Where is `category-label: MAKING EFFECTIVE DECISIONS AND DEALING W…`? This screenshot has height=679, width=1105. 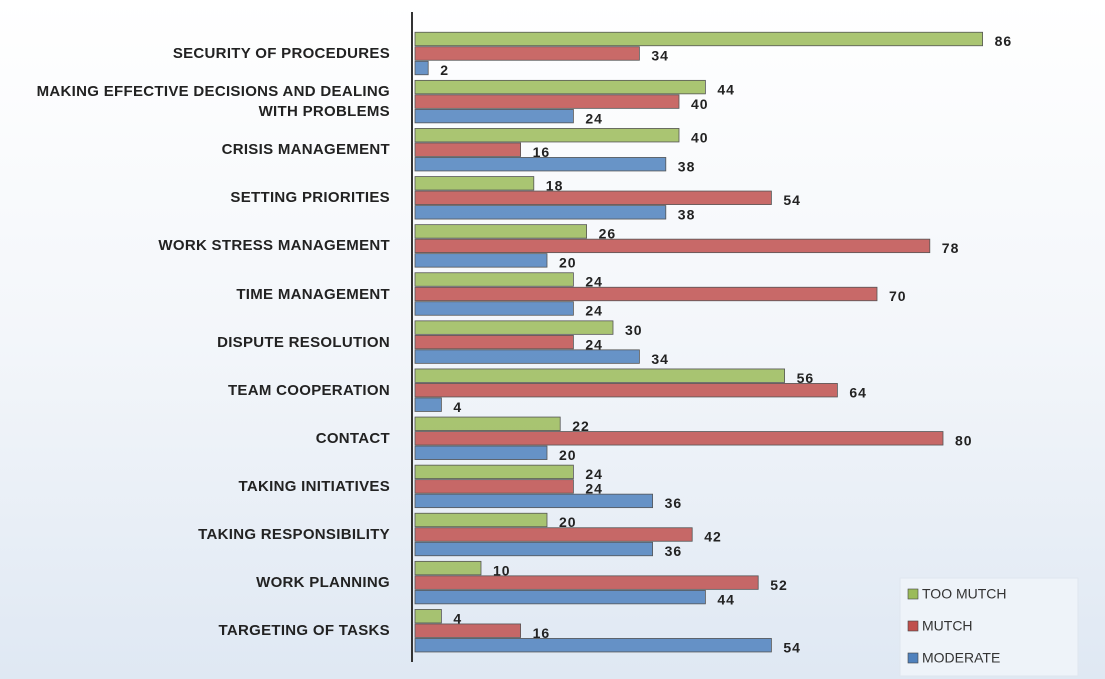 category-label: MAKING EFFECTIVE DECISIONS AND DEALING W… is located at coordinates (213, 102).